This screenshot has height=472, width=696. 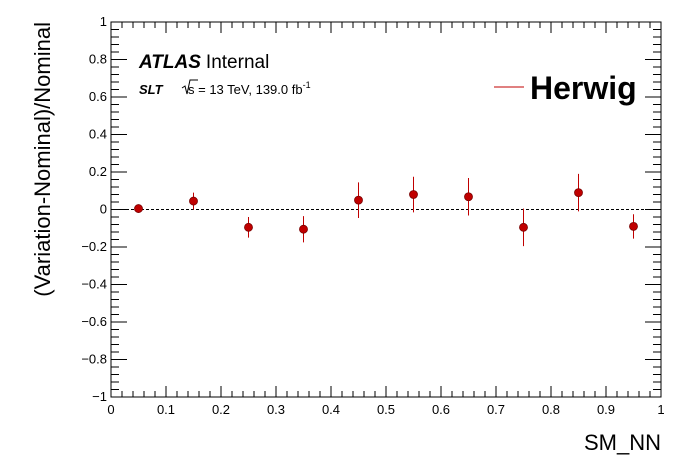 I want to click on x-tick-label: 0.2, so click(x=221, y=409).